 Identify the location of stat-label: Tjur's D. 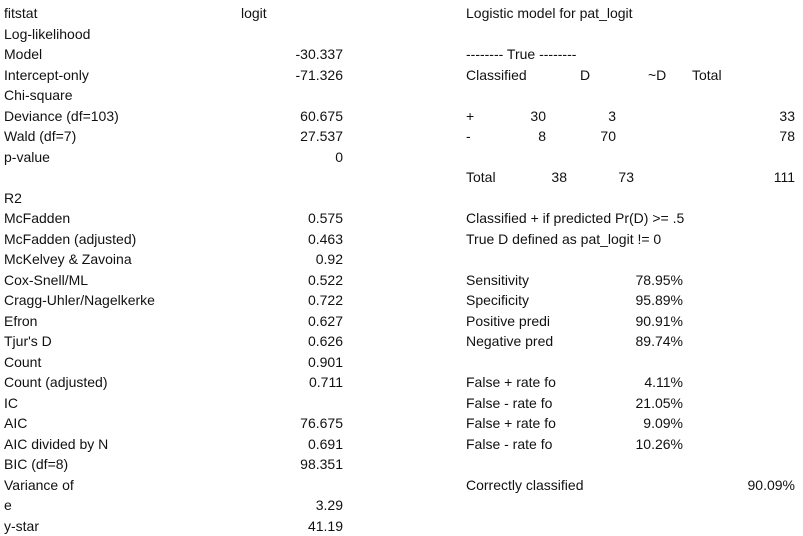
(28, 341).